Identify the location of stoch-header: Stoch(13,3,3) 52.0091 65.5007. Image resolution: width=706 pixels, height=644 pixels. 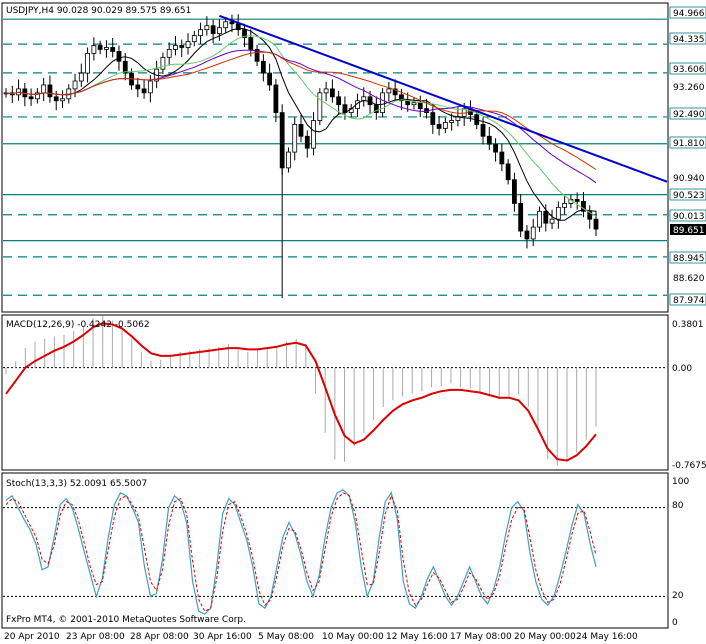
(76, 484).